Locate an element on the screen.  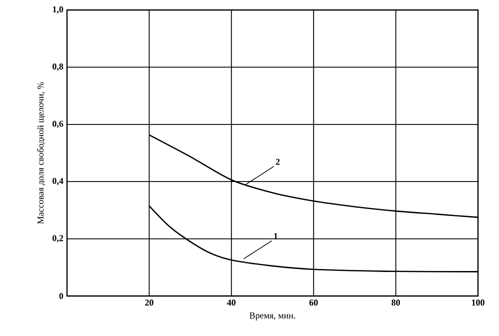
x-tick-label: 40 is located at coordinates (231, 303).